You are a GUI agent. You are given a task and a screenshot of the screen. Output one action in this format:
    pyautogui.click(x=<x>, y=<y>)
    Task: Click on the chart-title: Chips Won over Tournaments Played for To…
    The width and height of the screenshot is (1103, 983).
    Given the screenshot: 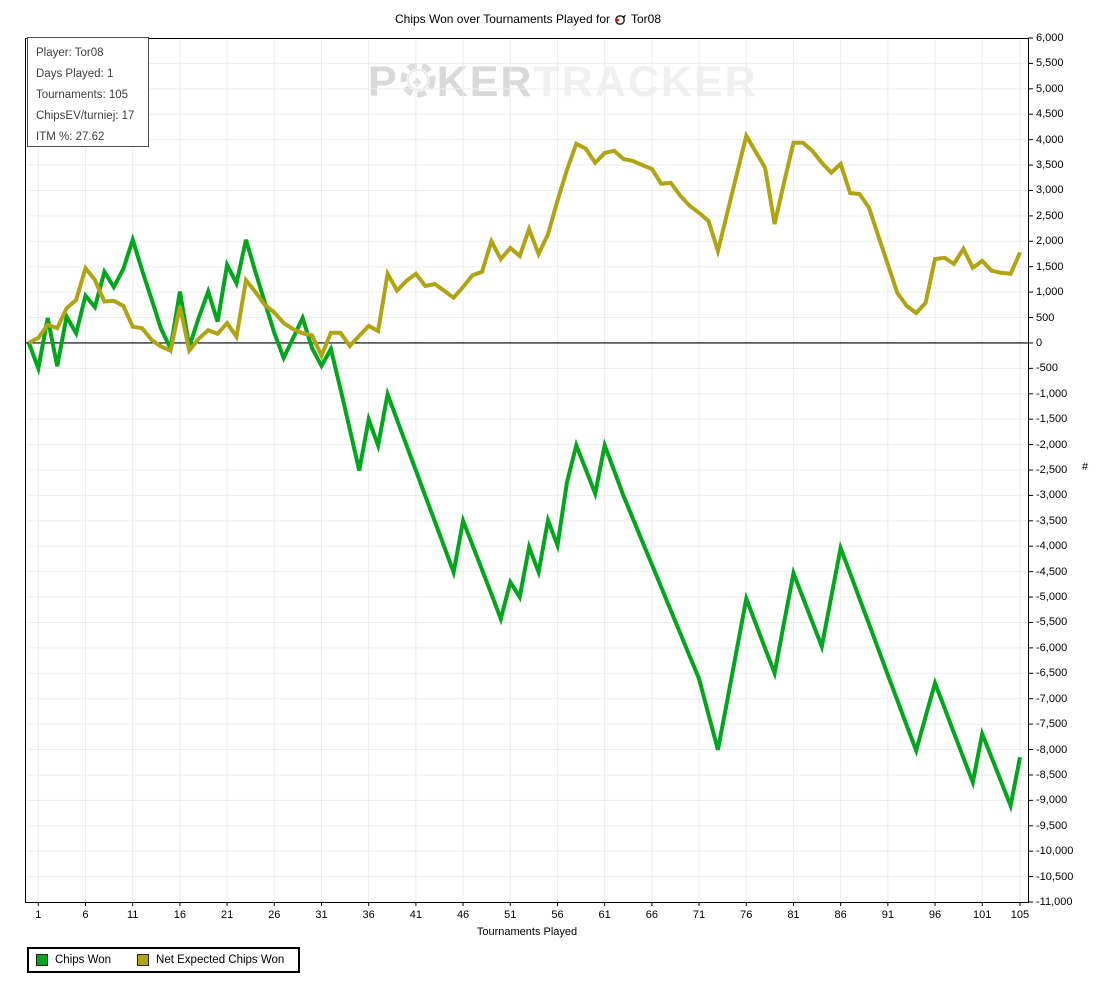 What is the action you would take?
    pyautogui.click(x=528, y=19)
    